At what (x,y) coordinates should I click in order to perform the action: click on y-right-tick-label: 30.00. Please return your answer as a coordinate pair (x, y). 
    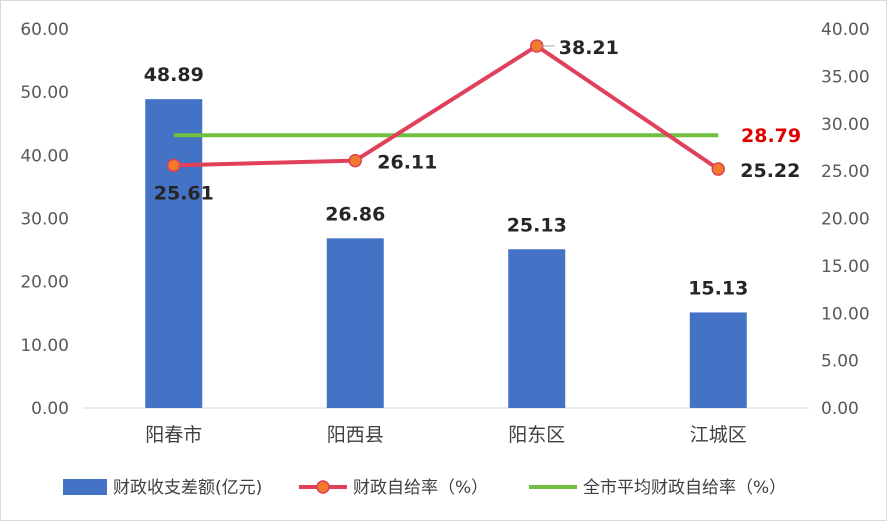
    Looking at the image, I should click on (845, 125).